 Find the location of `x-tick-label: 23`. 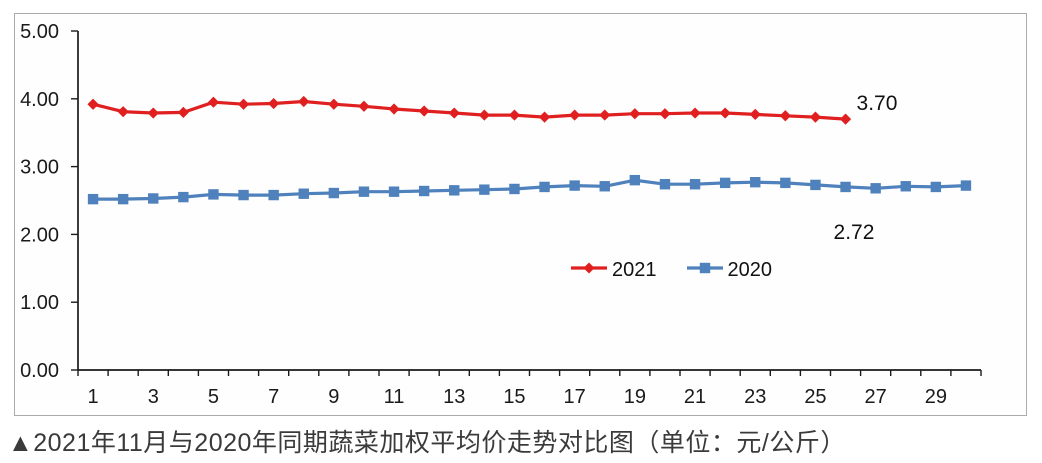

x-tick-label: 23 is located at coordinates (755, 397).